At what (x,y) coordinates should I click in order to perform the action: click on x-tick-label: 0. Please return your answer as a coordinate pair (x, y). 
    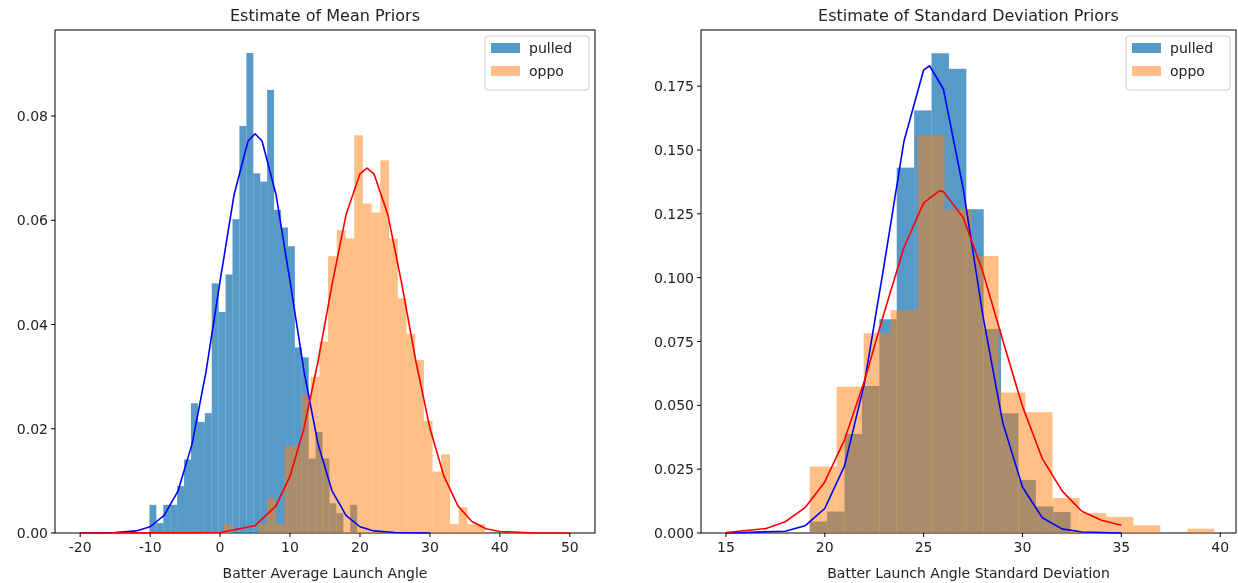
    Looking at the image, I should click on (220, 547).